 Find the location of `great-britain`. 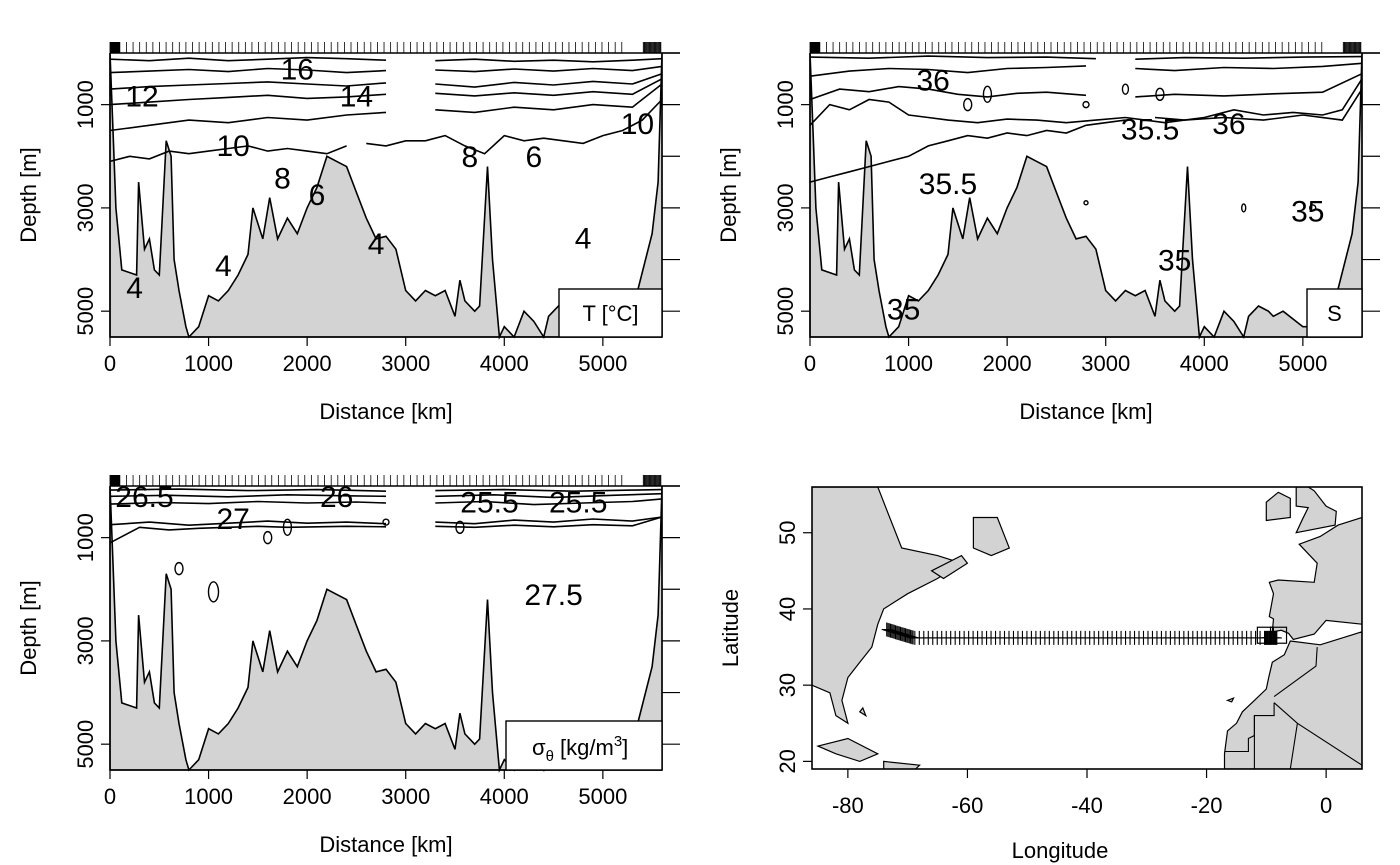

great-britain is located at coordinates (1316, 510).